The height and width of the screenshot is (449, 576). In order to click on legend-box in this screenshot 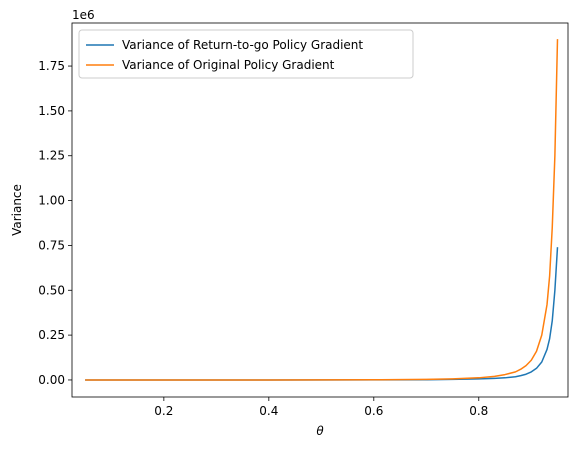, I will do `click(246, 54)`.